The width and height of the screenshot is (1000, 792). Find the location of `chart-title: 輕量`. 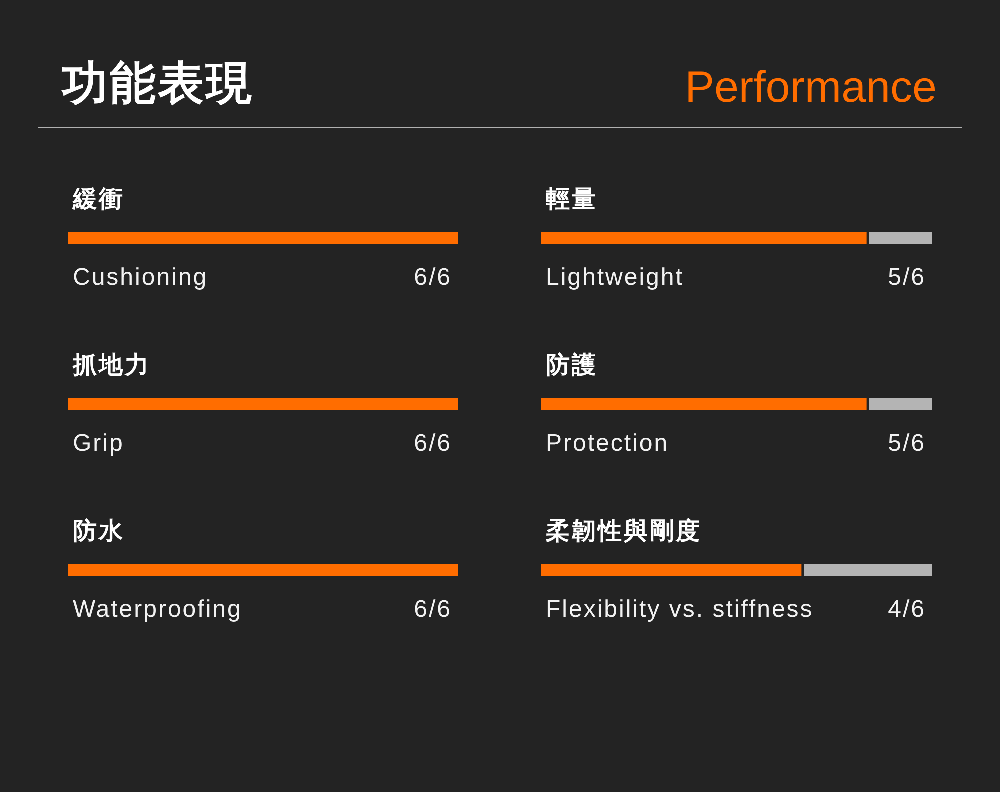

chart-title: 輕量 is located at coordinates (572, 199).